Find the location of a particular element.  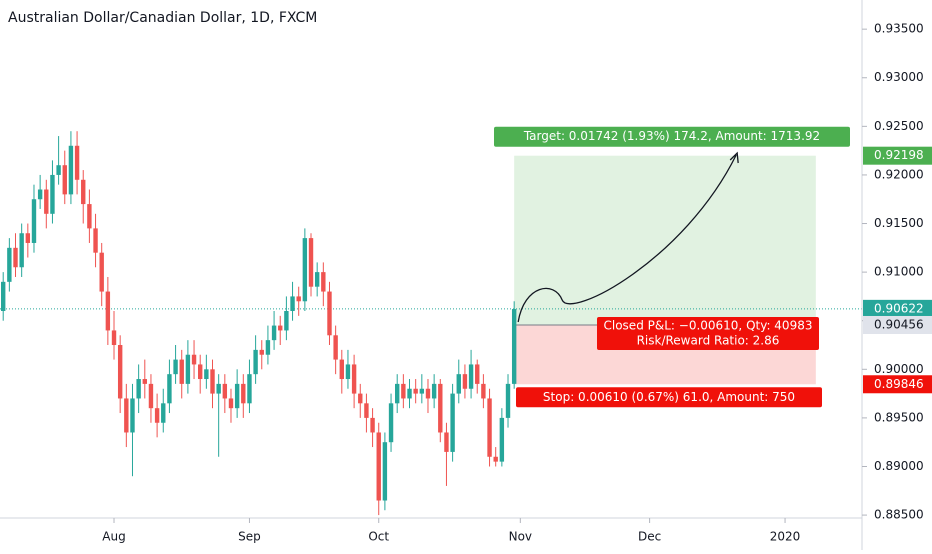

last-price-badge: 0.90622 is located at coordinates (899, 308).